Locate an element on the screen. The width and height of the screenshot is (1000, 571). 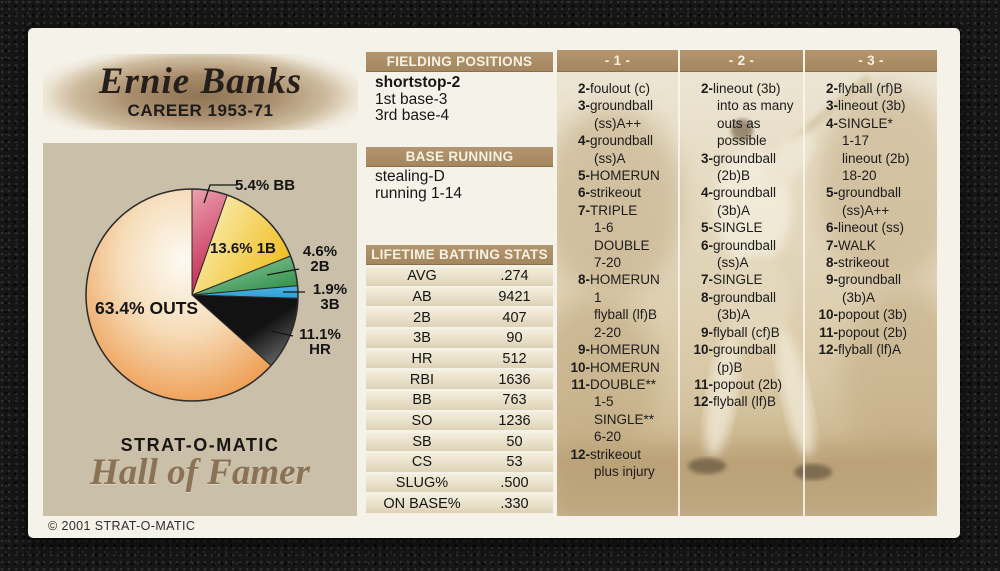
fielding-positions-header: FIELDING POSITIONS is located at coordinates (459, 62).